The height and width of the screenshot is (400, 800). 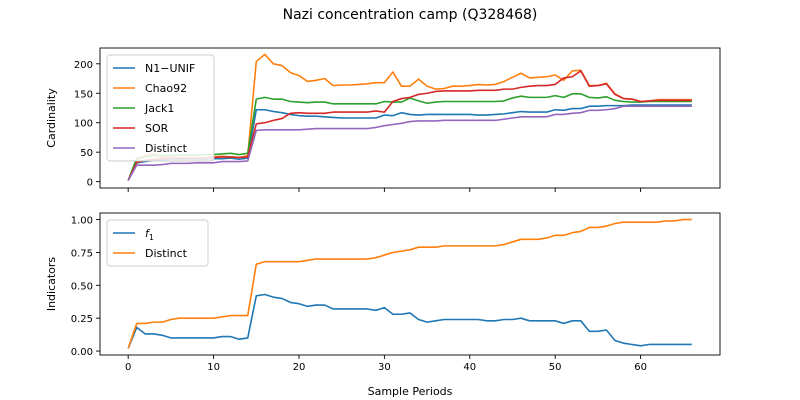 I want to click on y-tick-label: 150, so click(x=83, y=94).